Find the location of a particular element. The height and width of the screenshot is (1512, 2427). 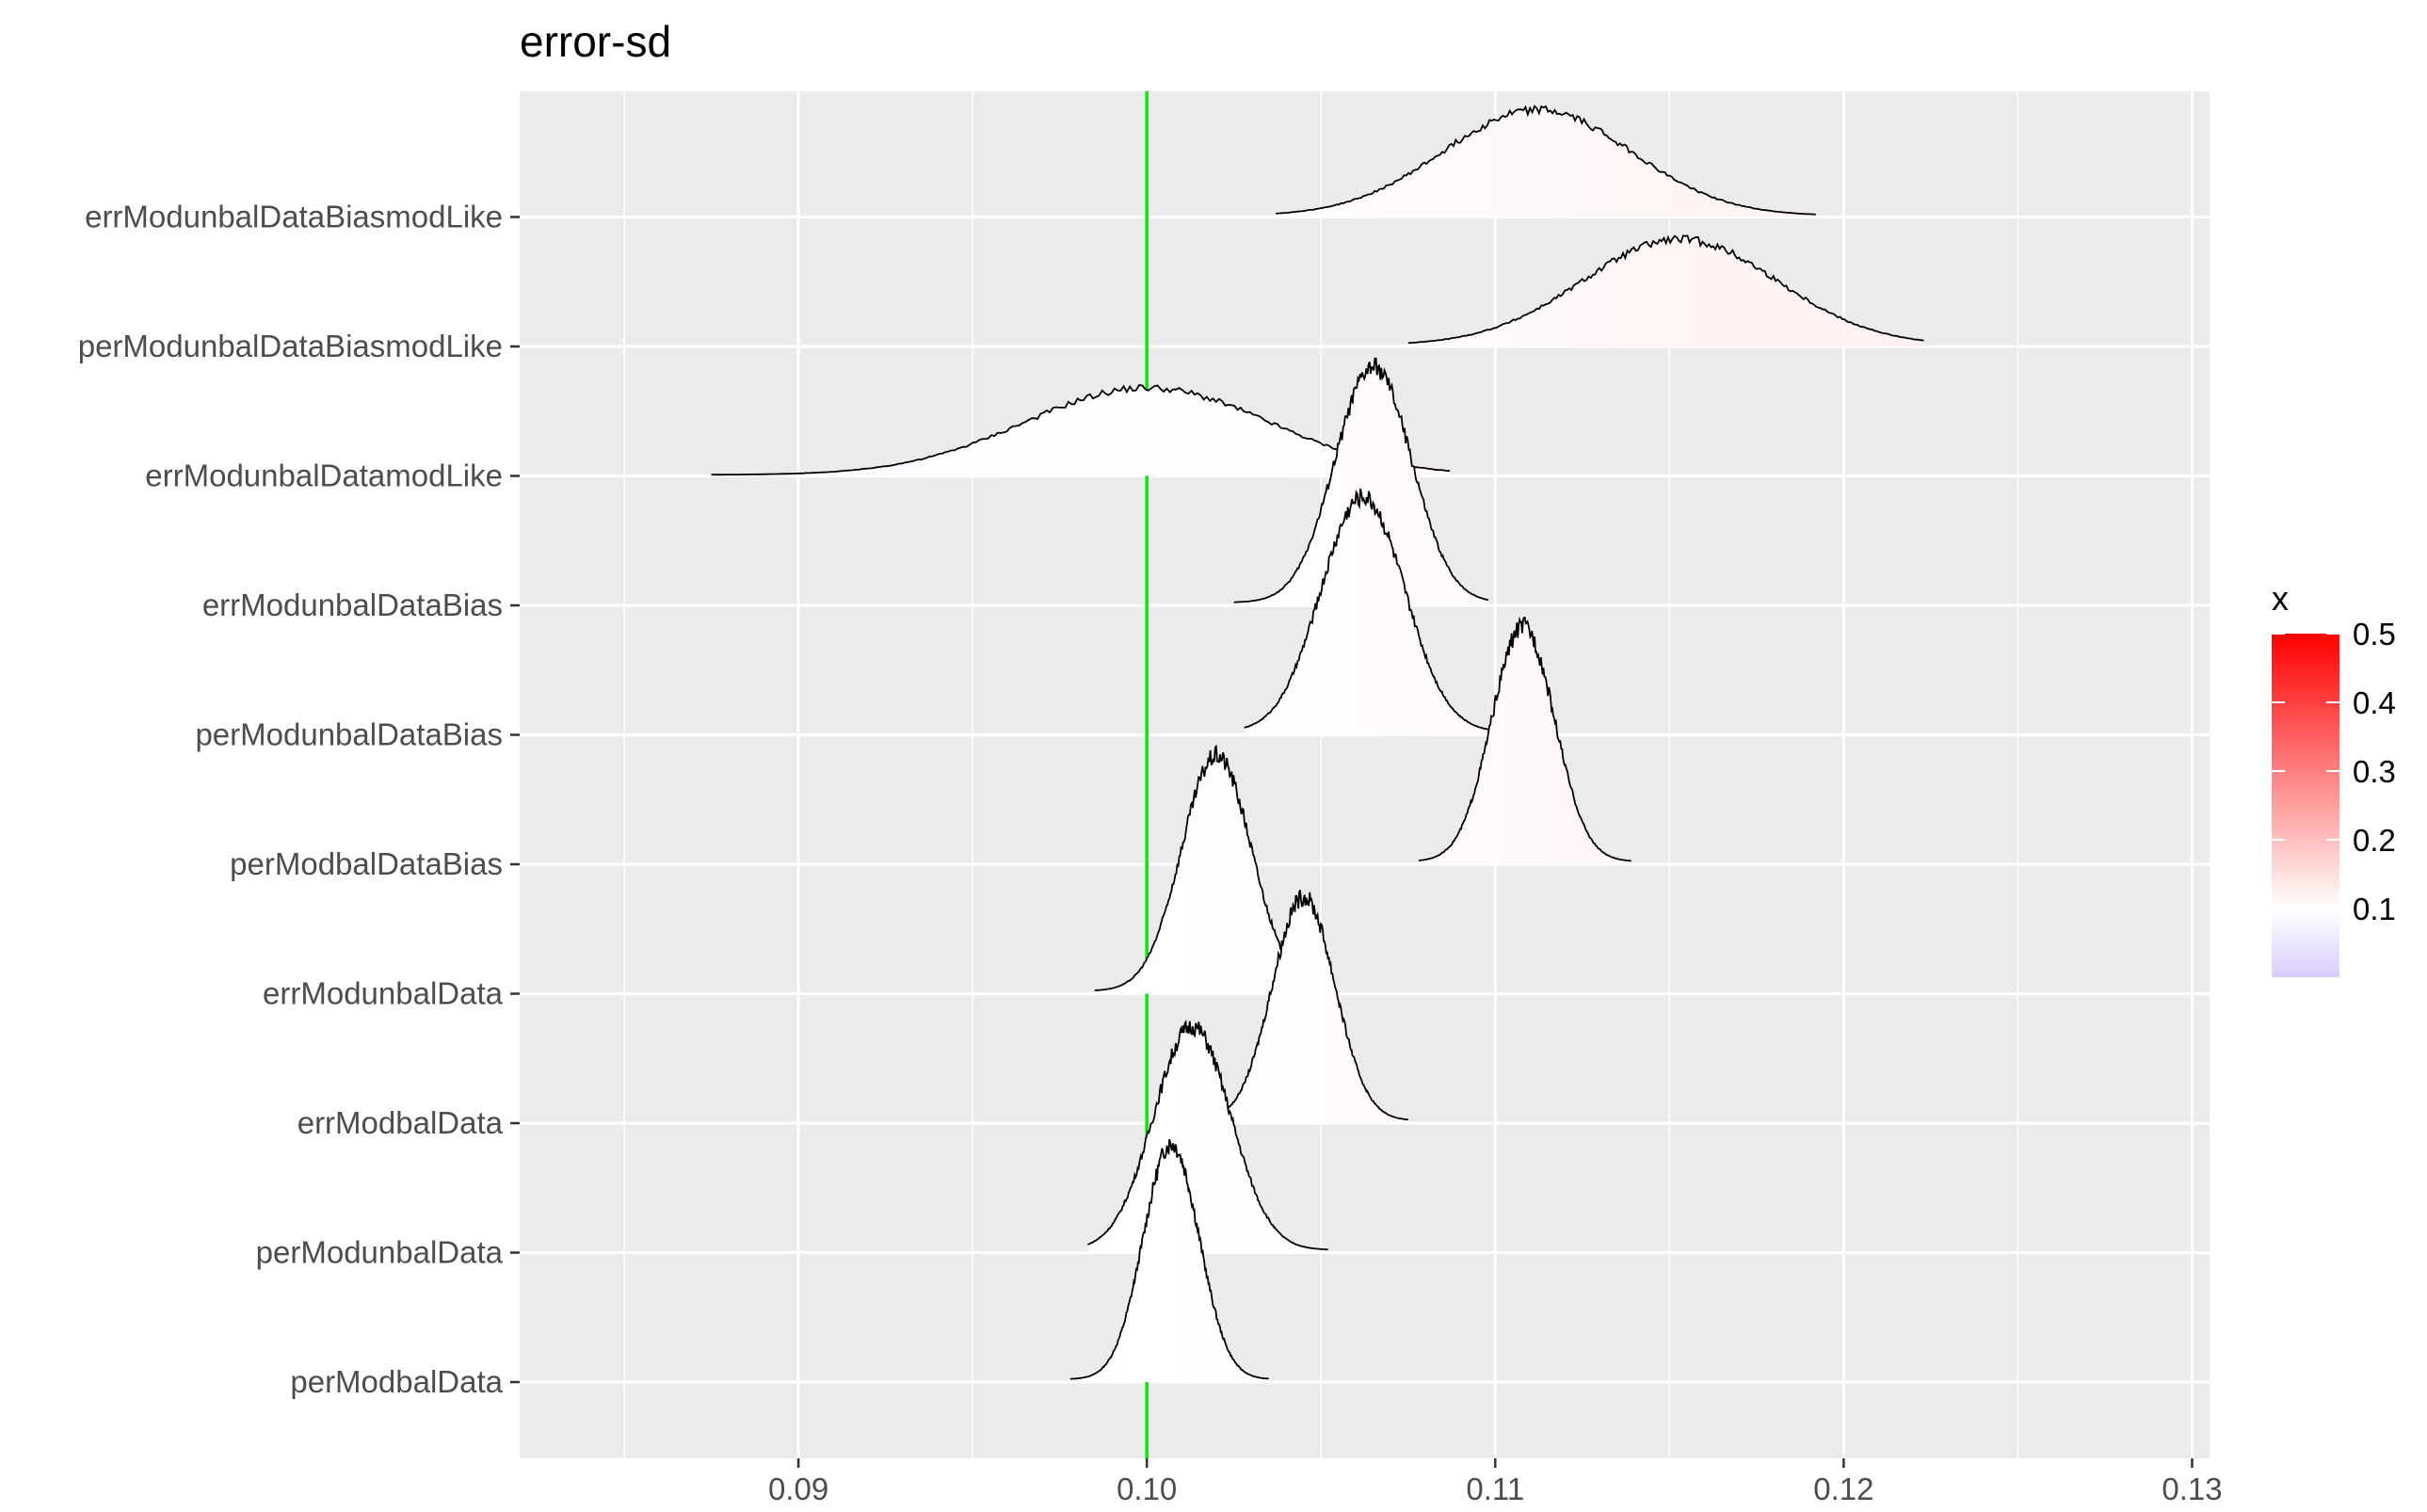

ridge-fill-errModunbalData is located at coordinates (1211, 870).